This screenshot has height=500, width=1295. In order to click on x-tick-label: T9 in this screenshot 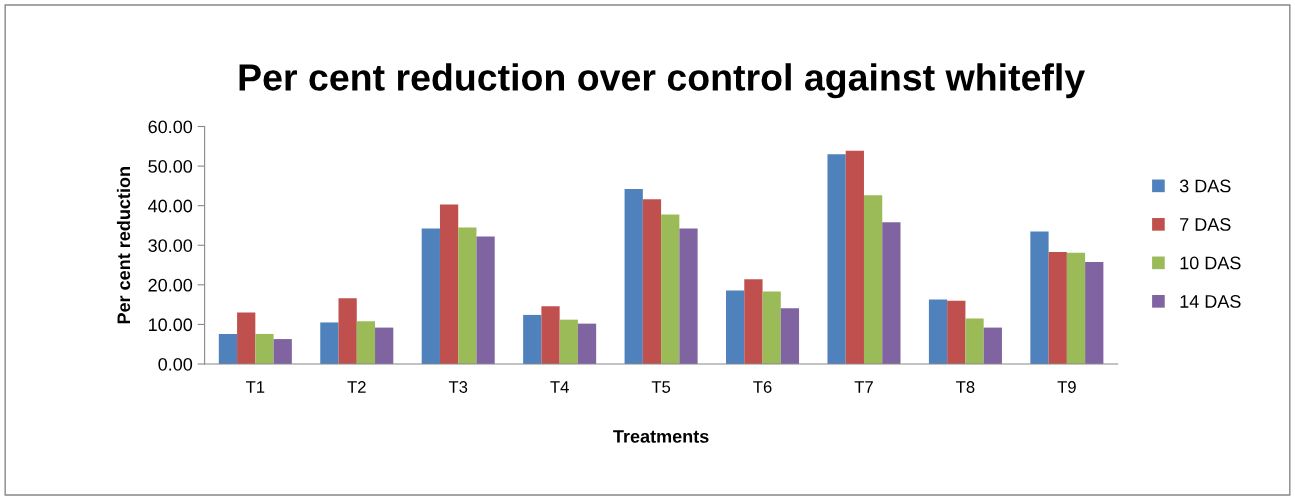, I will do `click(1066, 387)`.